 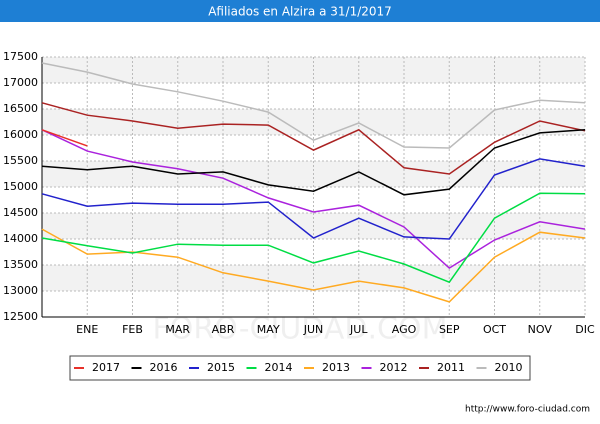 I want to click on legend-label: 2011, so click(x=451, y=367).